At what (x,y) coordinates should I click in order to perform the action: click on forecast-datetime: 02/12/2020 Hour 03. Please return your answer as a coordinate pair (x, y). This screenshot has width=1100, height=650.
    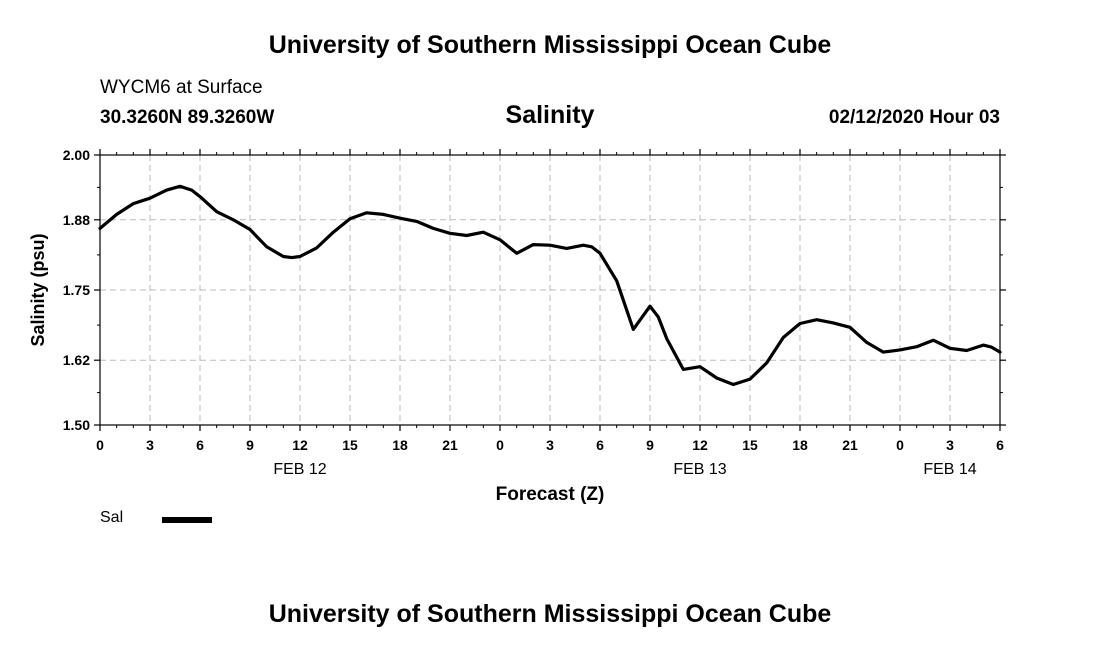
    Looking at the image, I should click on (914, 117).